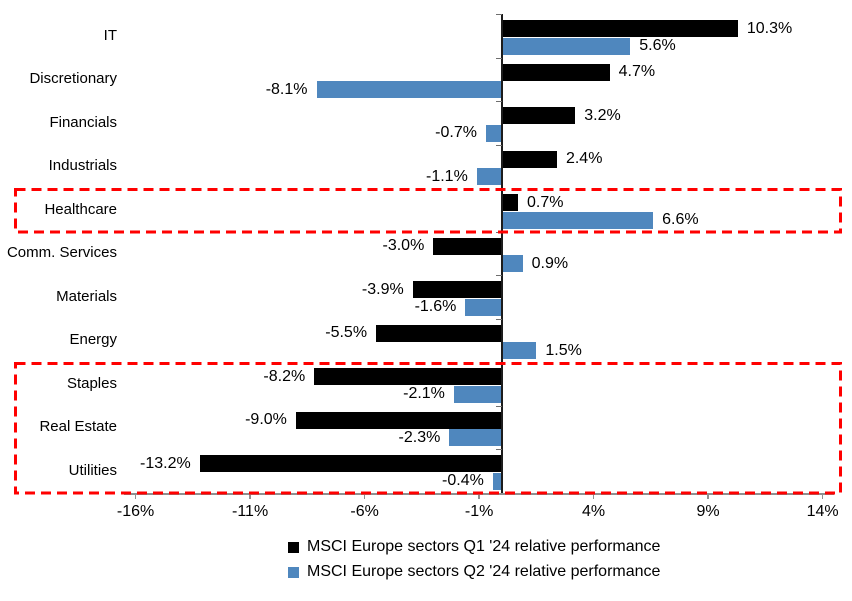 Image resolution: width=852 pixels, height=601 pixels. What do you see at coordinates (545, 202) in the screenshot?
I see `value-label: 0.7%` at bounding box center [545, 202].